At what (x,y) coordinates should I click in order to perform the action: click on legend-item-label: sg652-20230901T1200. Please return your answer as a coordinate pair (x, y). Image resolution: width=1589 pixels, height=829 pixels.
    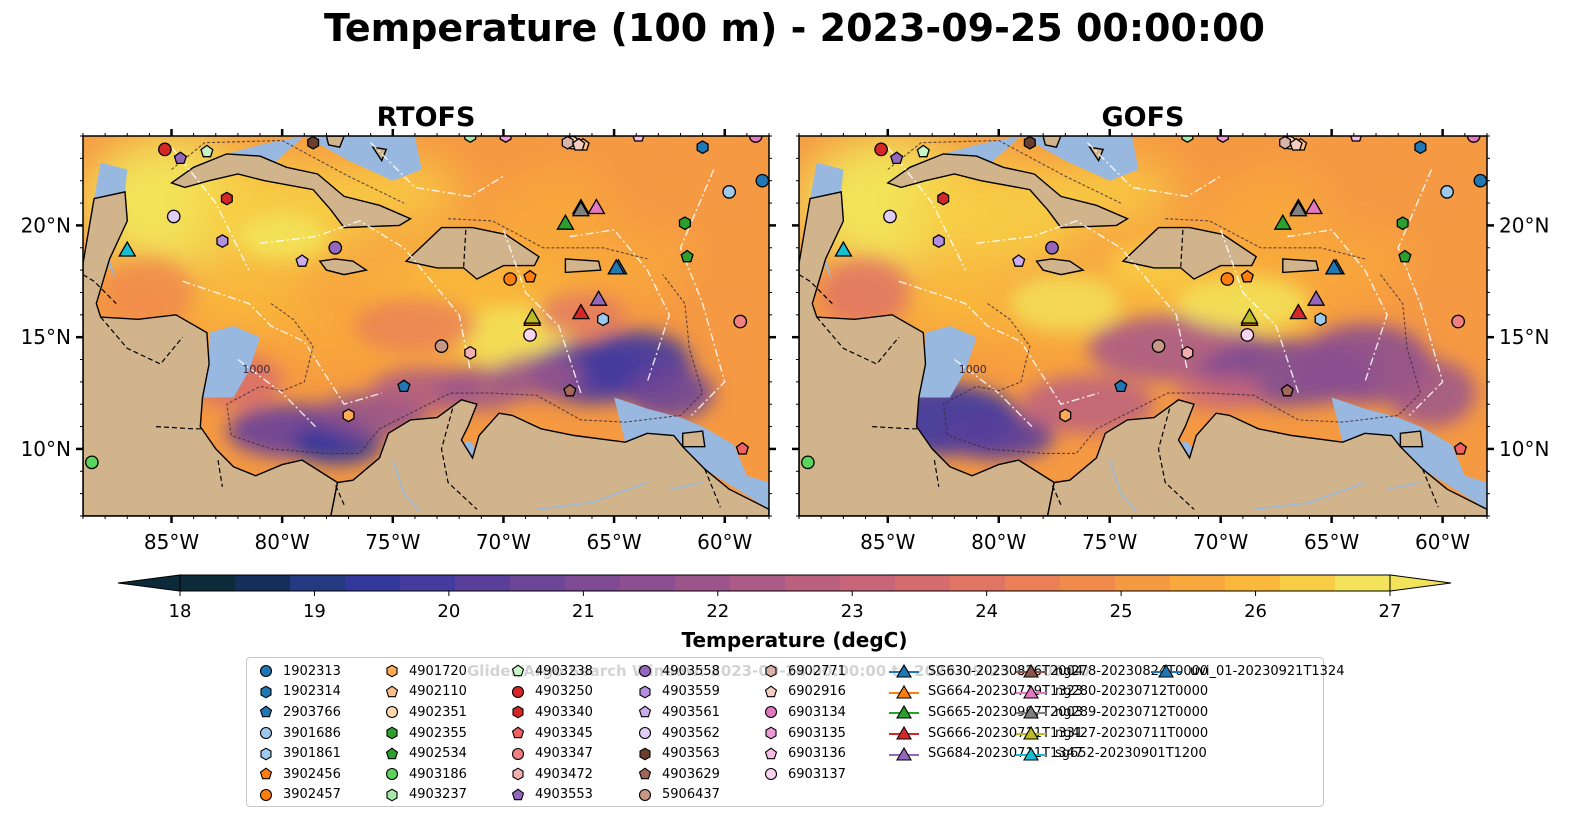
    Looking at the image, I should click on (1131, 754).